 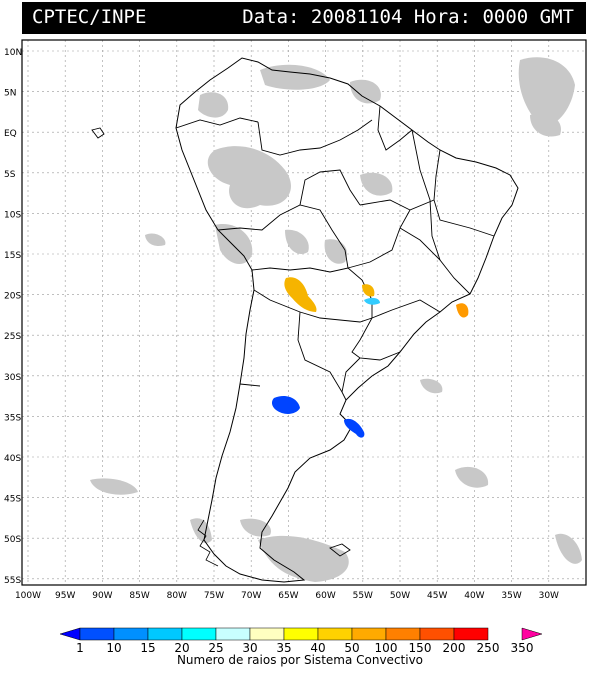 I want to click on lon-label: 65W, so click(x=288, y=596).